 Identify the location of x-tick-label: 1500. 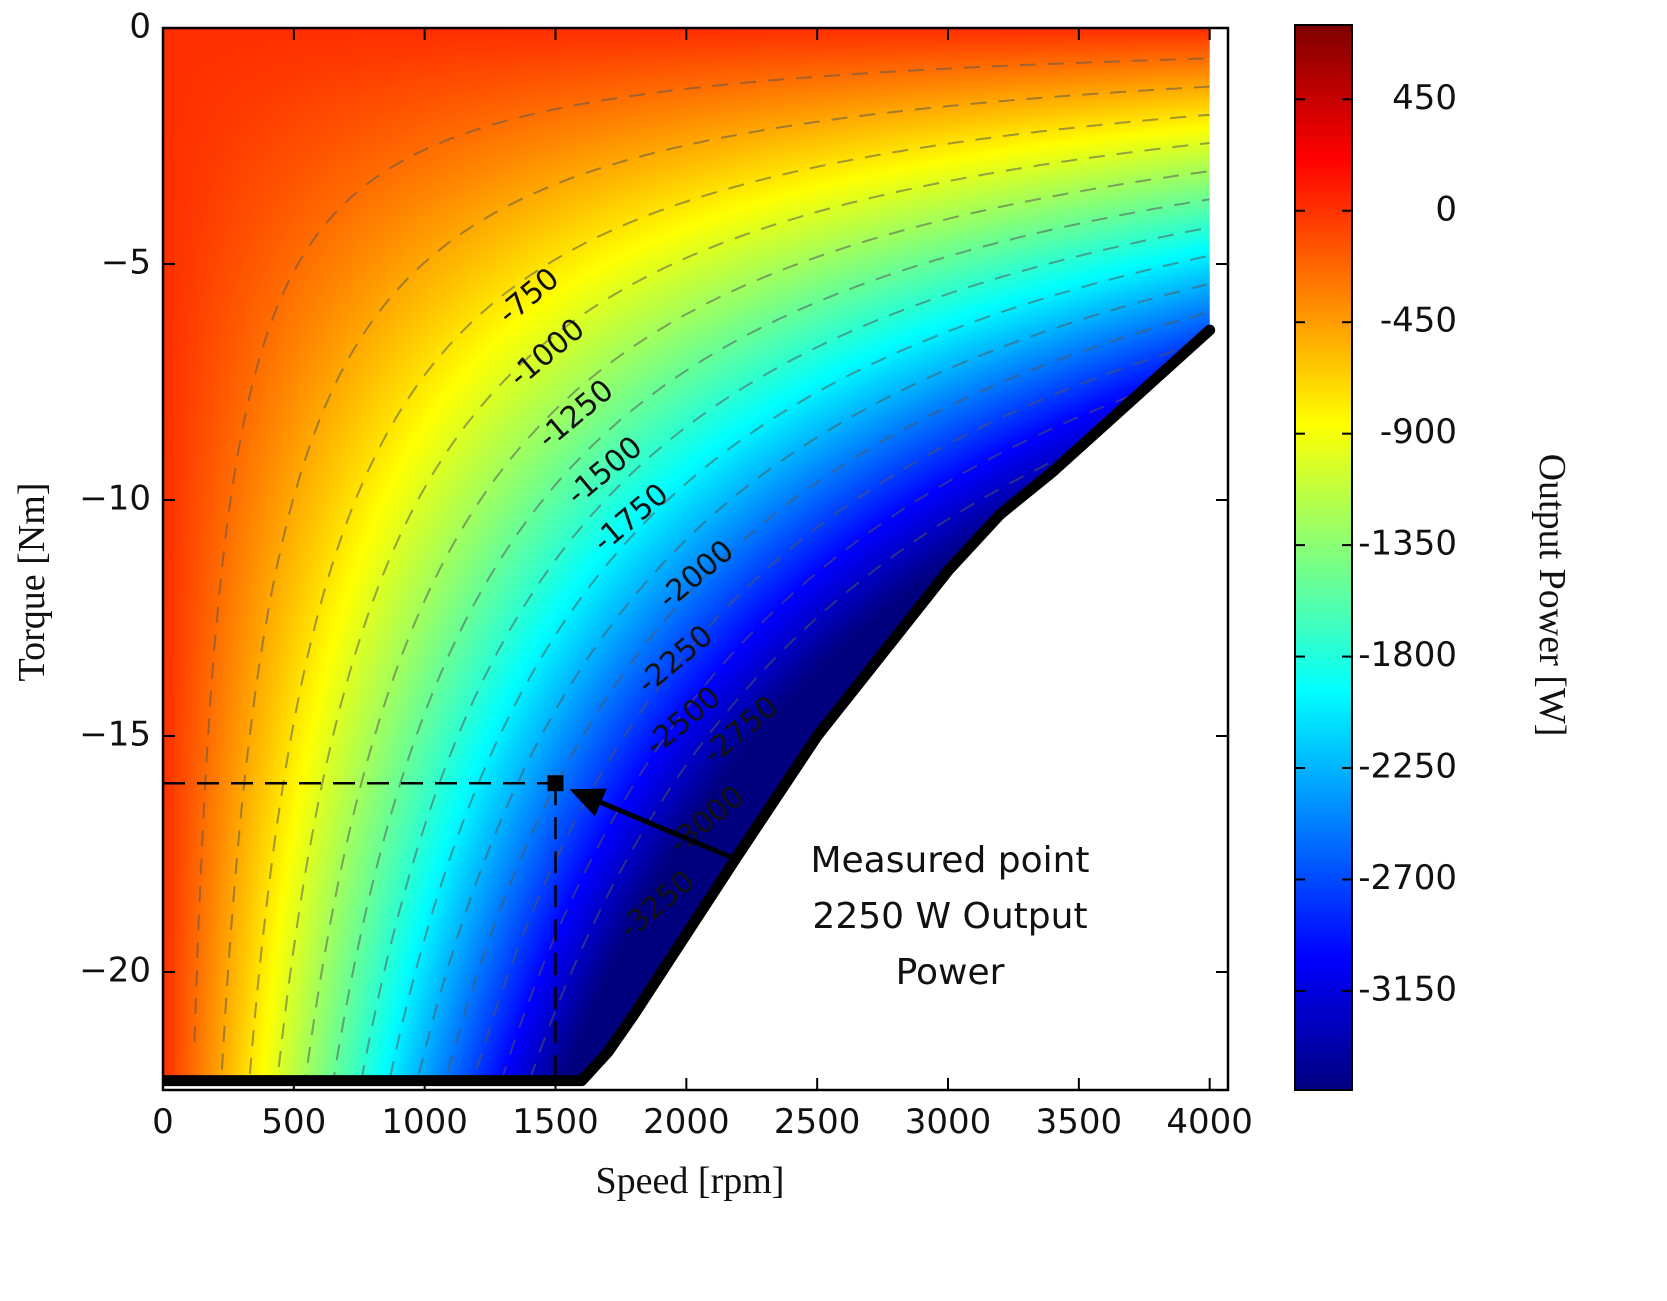
(555, 1122).